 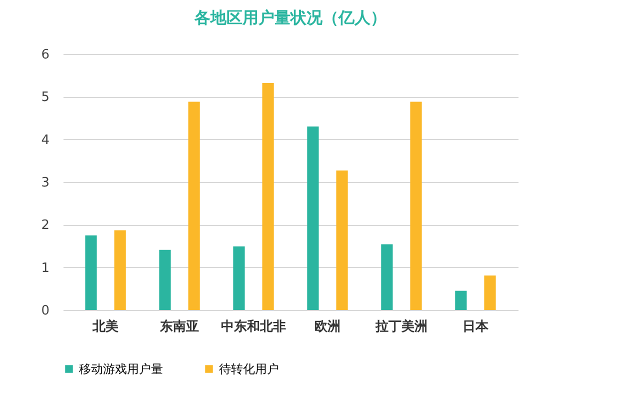 What do you see at coordinates (45, 183) in the screenshot?
I see `y-tick-label: 3` at bounding box center [45, 183].